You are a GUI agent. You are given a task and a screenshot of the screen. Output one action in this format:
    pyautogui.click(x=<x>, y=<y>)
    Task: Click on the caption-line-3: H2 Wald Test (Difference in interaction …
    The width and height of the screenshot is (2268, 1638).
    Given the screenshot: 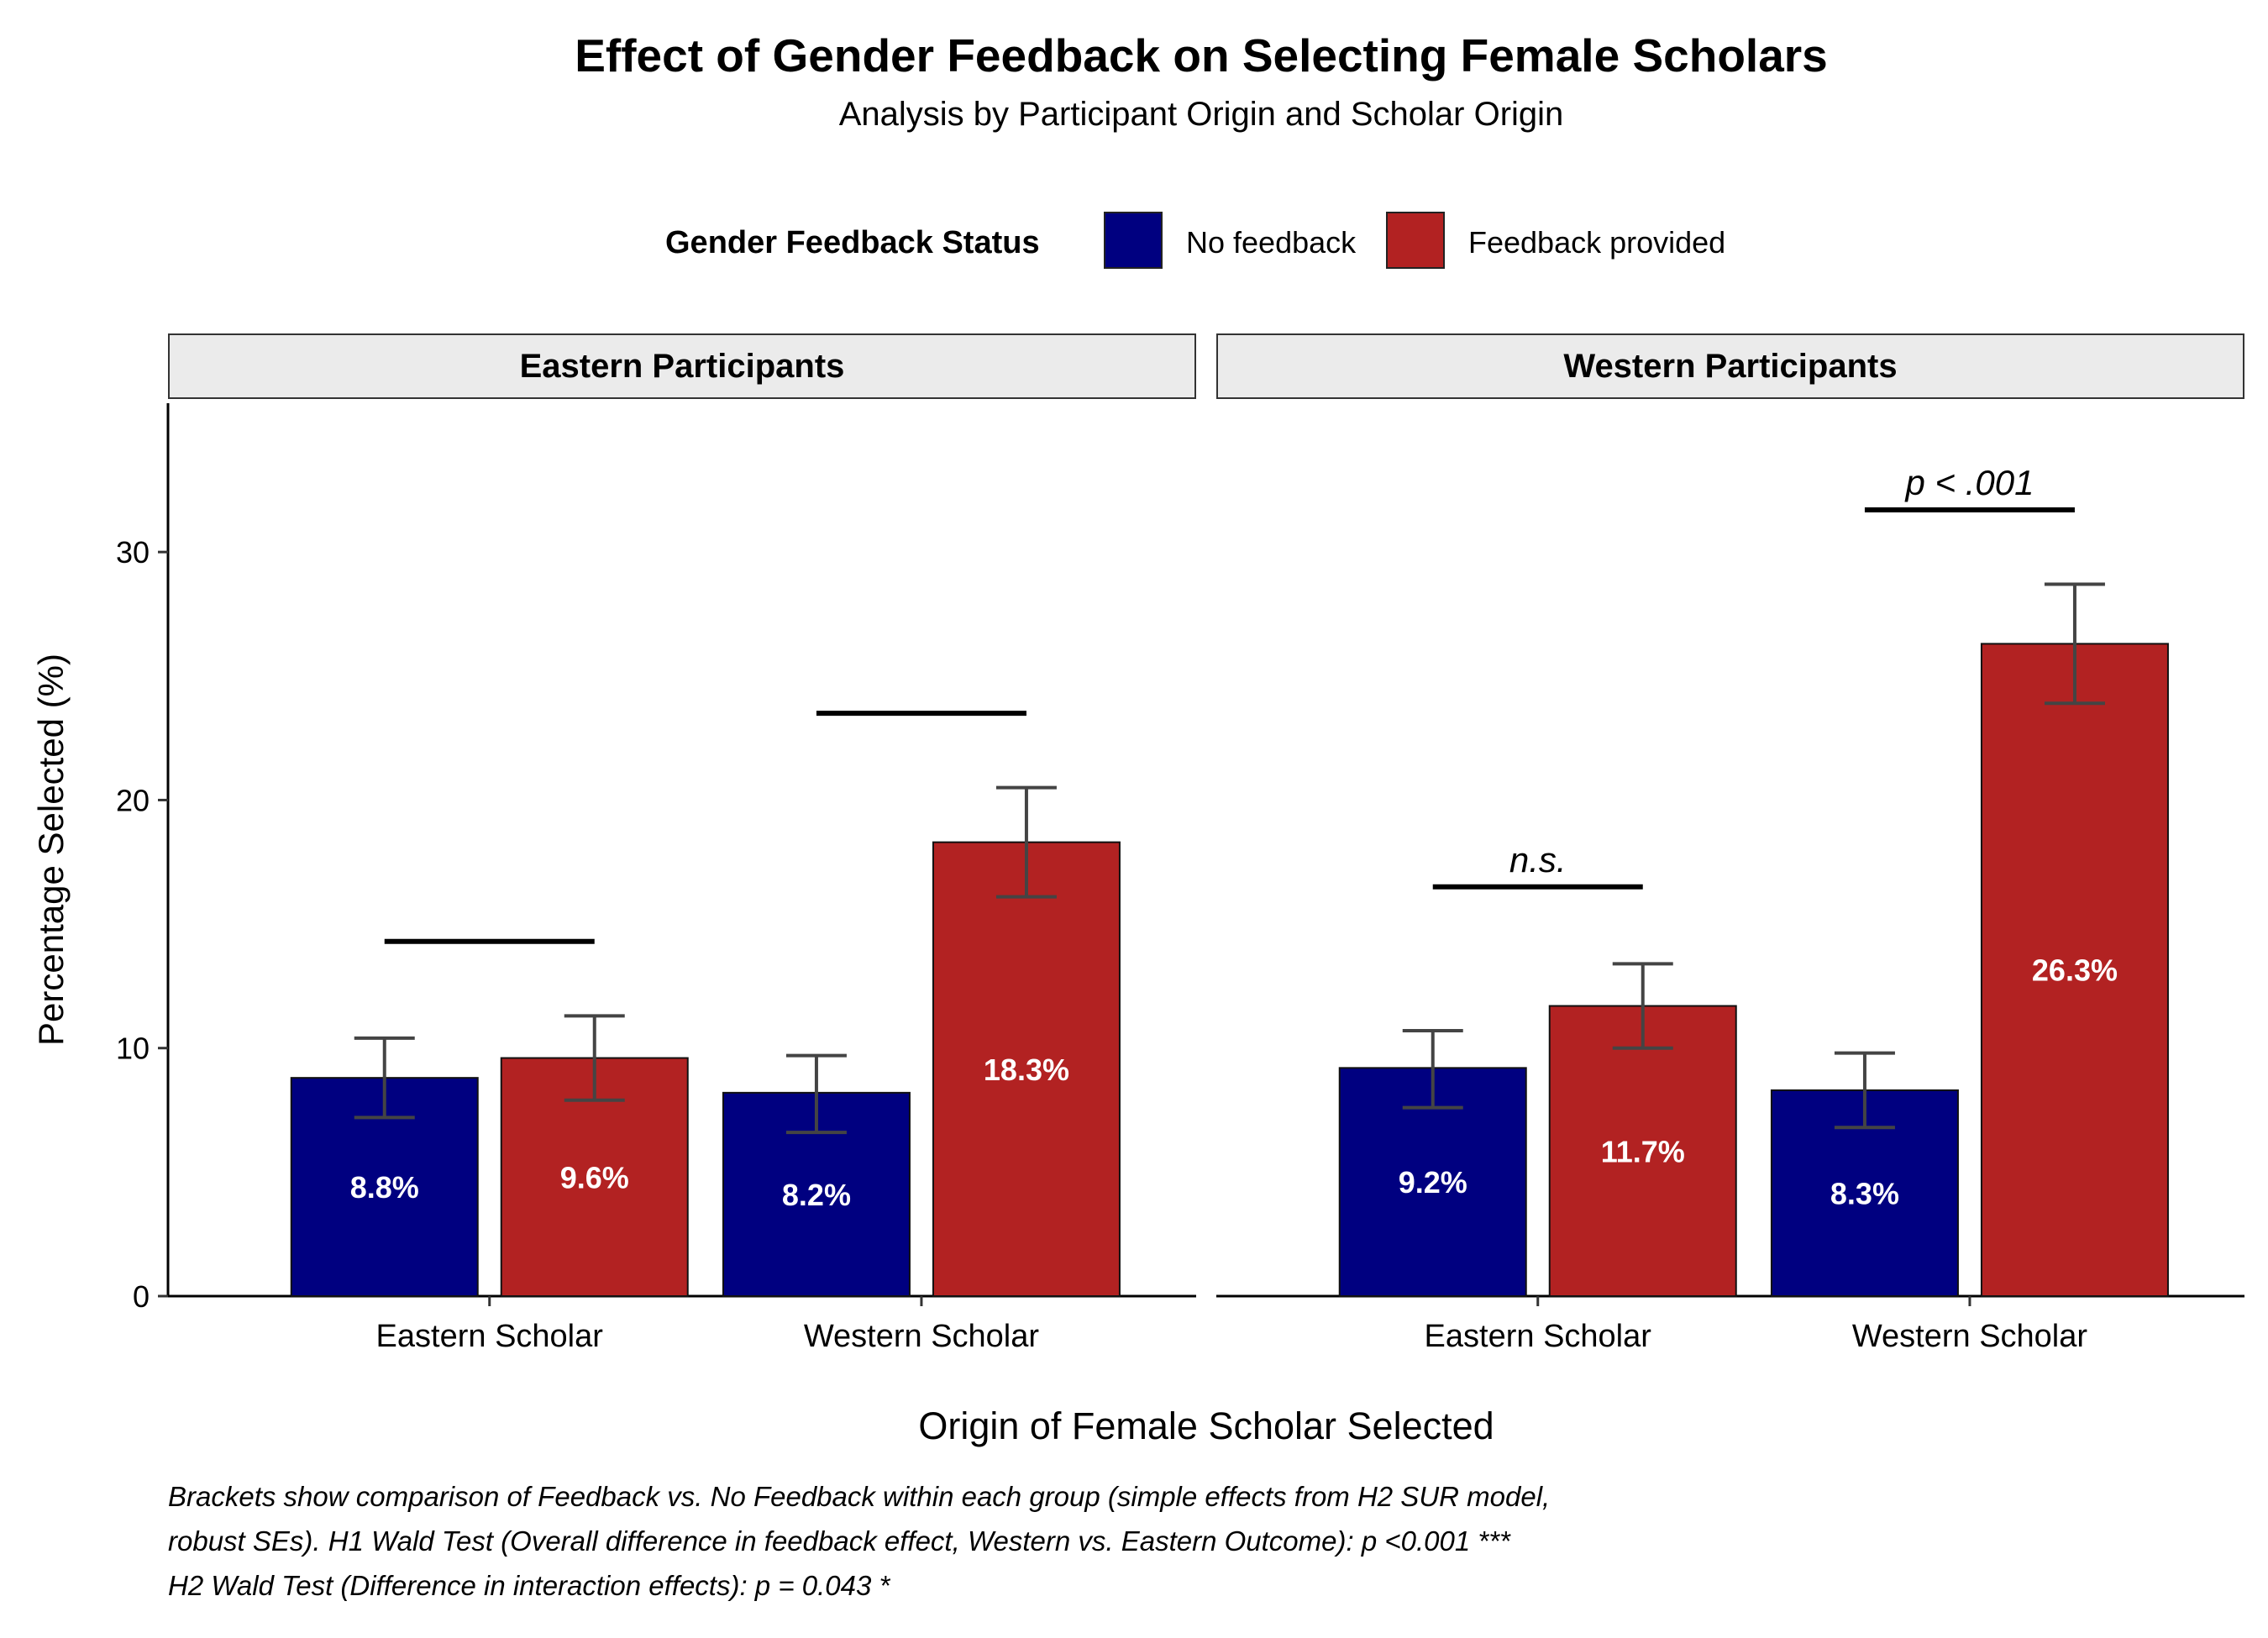 What is the action you would take?
    pyautogui.click(x=529, y=1585)
    